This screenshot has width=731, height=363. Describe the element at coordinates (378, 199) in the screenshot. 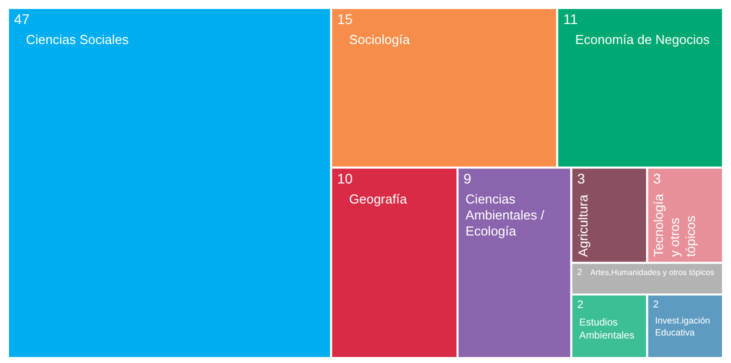

I see `category-label: Geografía` at that location.